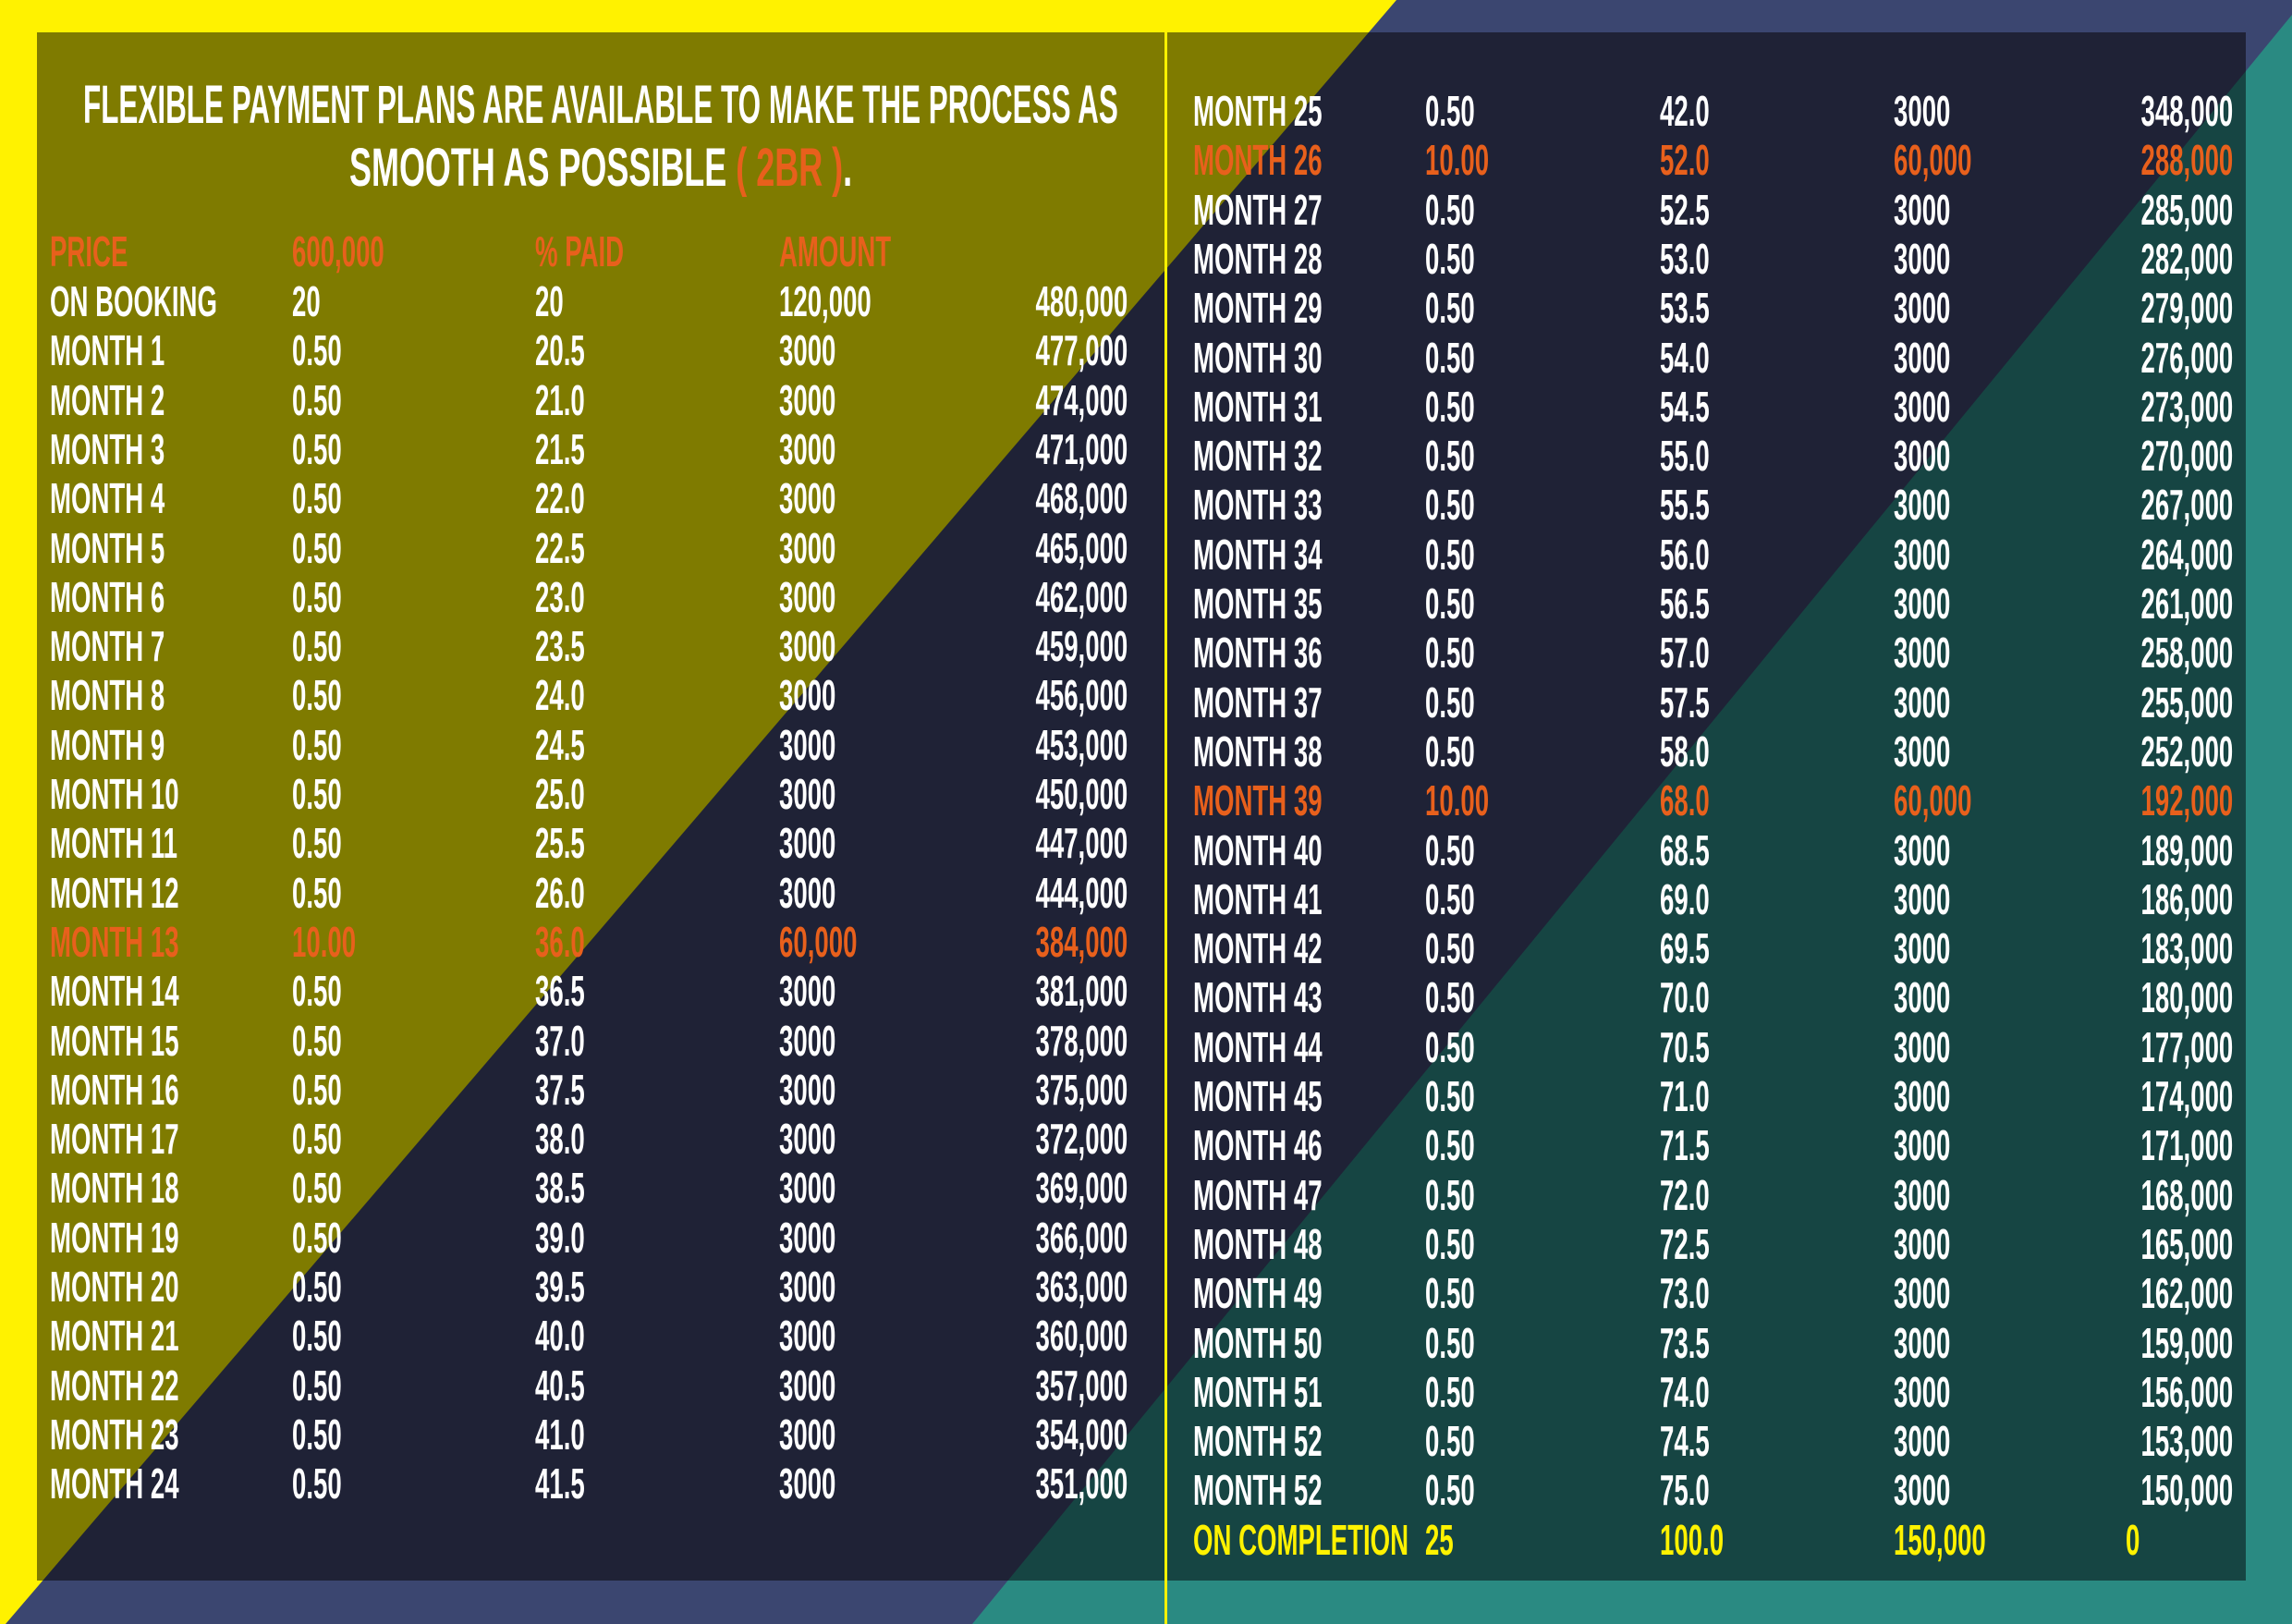 Image resolution: width=2292 pixels, height=1624 pixels. Describe the element at coordinates (1685, 258) in the screenshot. I see `cell-cumulative-percent: 53.0` at that location.